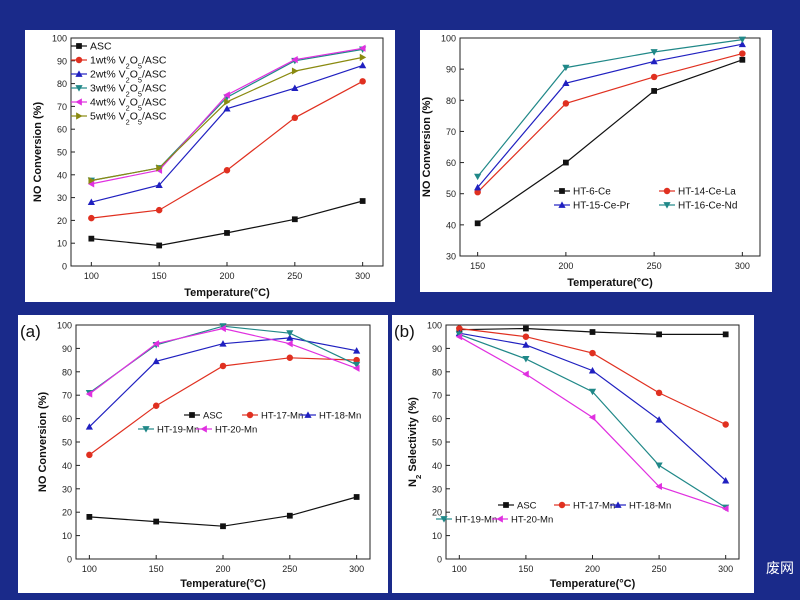 The width and height of the screenshot is (800, 600). Describe the element at coordinates (592, 192) in the screenshot. I see `legend-label: HT-6-Ce` at that location.